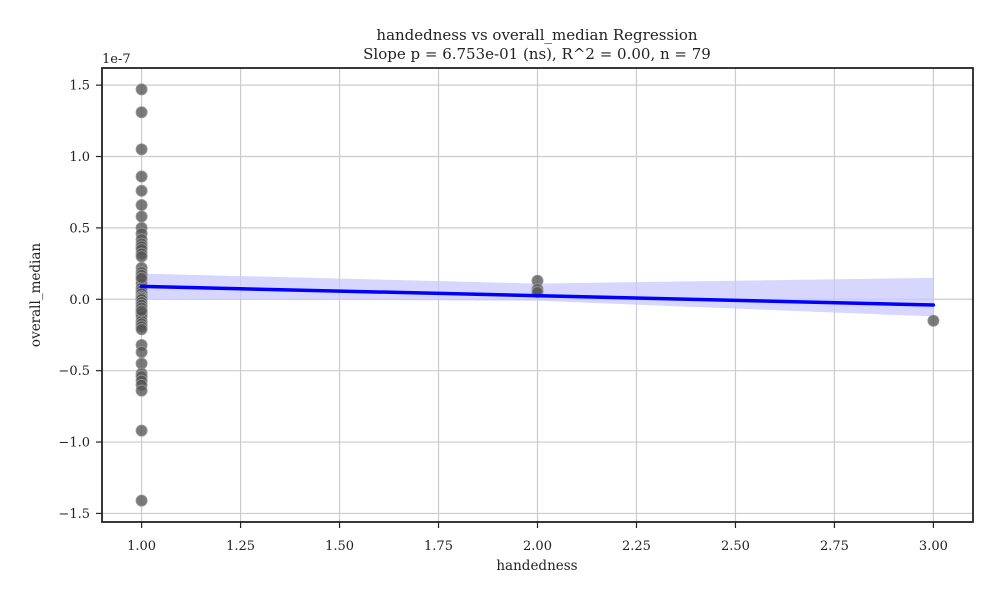 This screenshot has height=600, width=1000. I want to click on x-tick-label: 1.00, so click(141, 546).